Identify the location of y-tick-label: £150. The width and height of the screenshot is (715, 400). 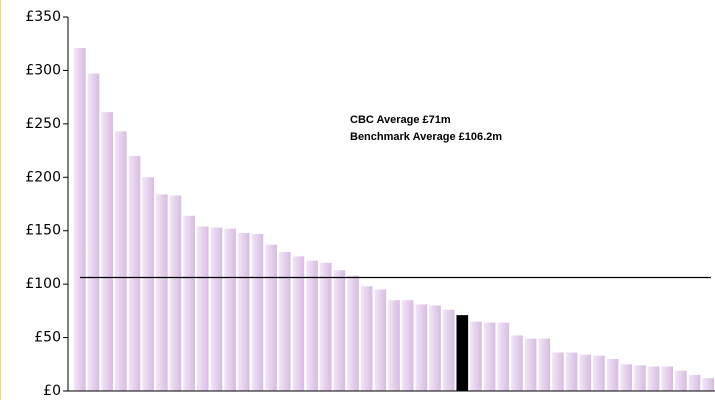
(43, 231).